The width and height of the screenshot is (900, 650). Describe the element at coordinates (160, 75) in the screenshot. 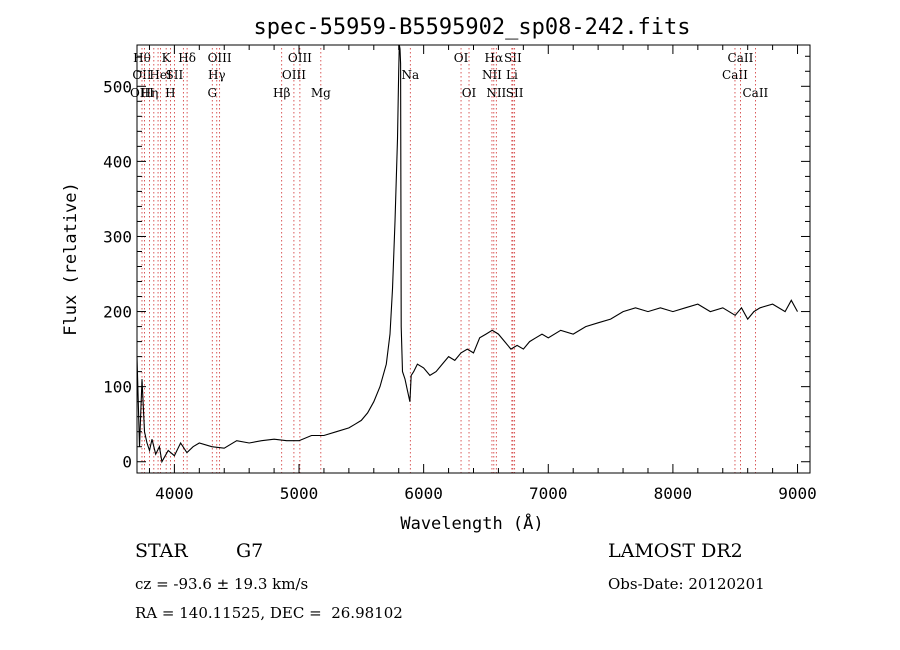

I see `line-label: HeI` at that location.